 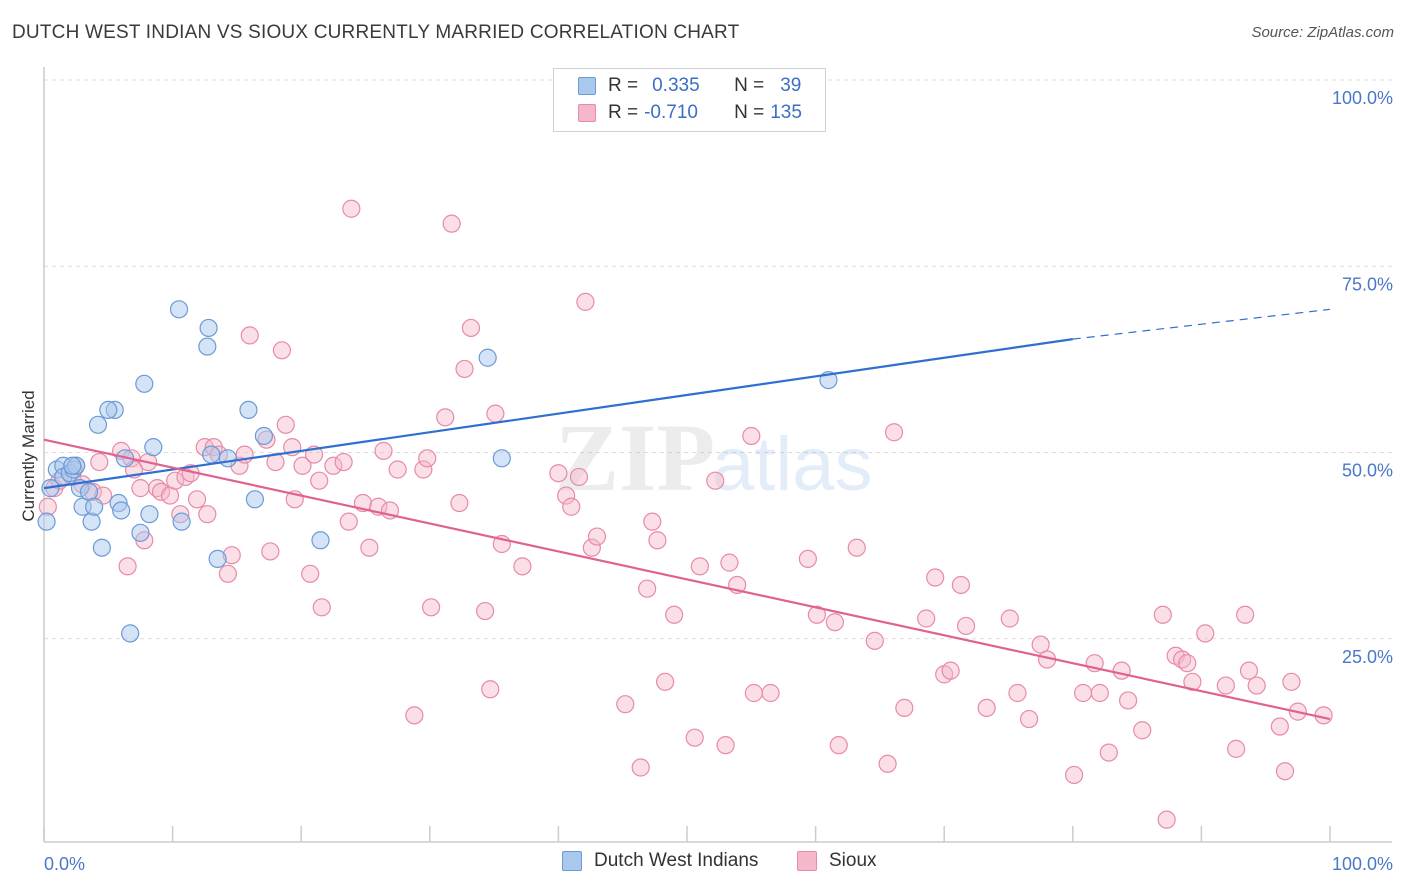 What do you see at coordinates (671, 112) in the screenshot?
I see `r-value: -0.710` at bounding box center [671, 112].